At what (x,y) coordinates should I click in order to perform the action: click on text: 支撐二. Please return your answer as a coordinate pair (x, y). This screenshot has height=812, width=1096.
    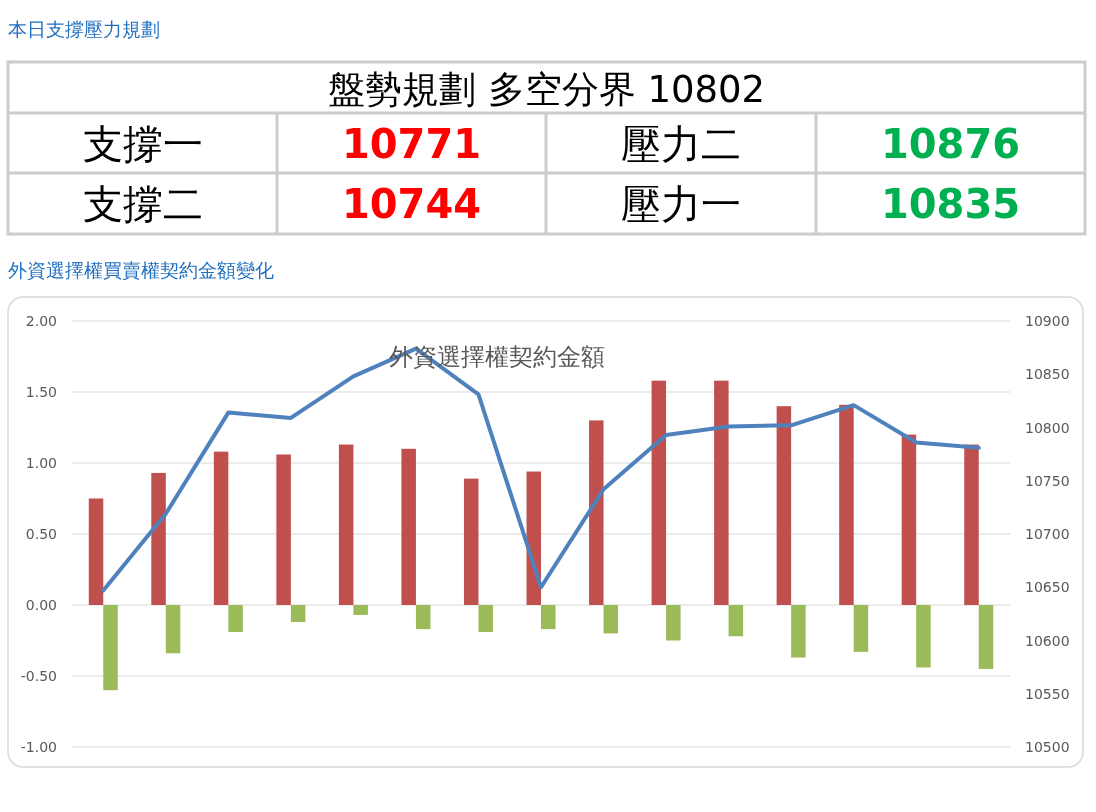
    Looking at the image, I should click on (142, 204).